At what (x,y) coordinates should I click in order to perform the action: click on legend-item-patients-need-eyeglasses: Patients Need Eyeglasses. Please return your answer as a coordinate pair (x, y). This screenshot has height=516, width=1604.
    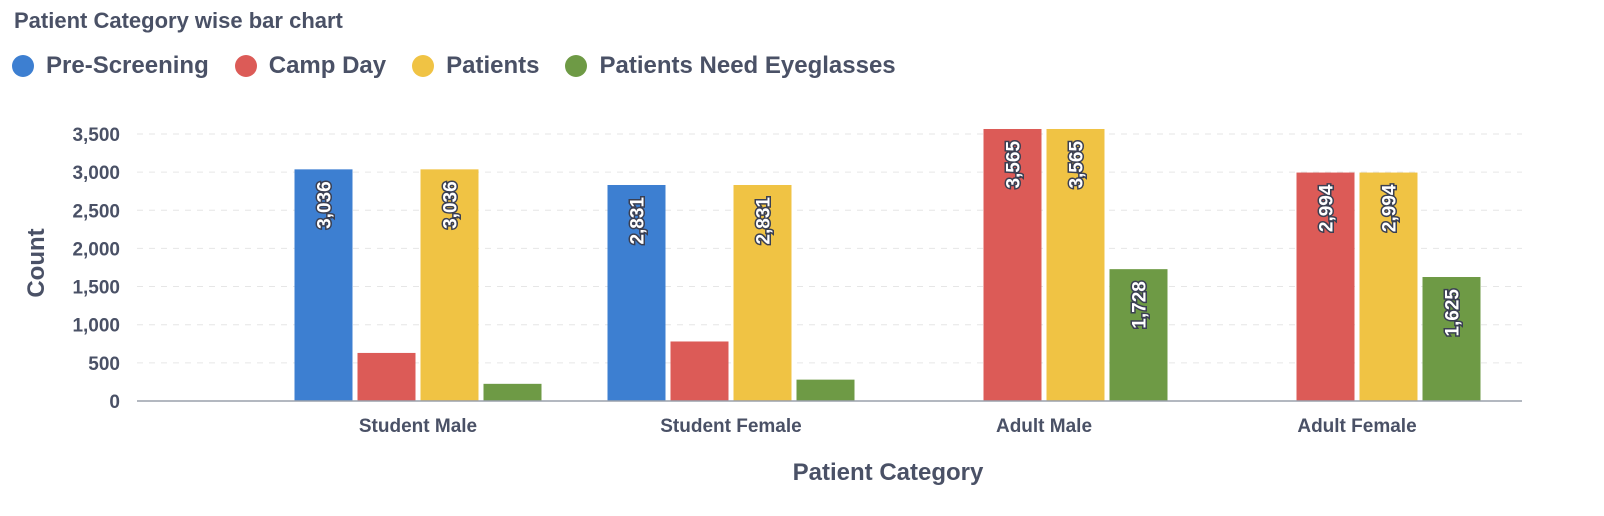
    Looking at the image, I should click on (730, 66).